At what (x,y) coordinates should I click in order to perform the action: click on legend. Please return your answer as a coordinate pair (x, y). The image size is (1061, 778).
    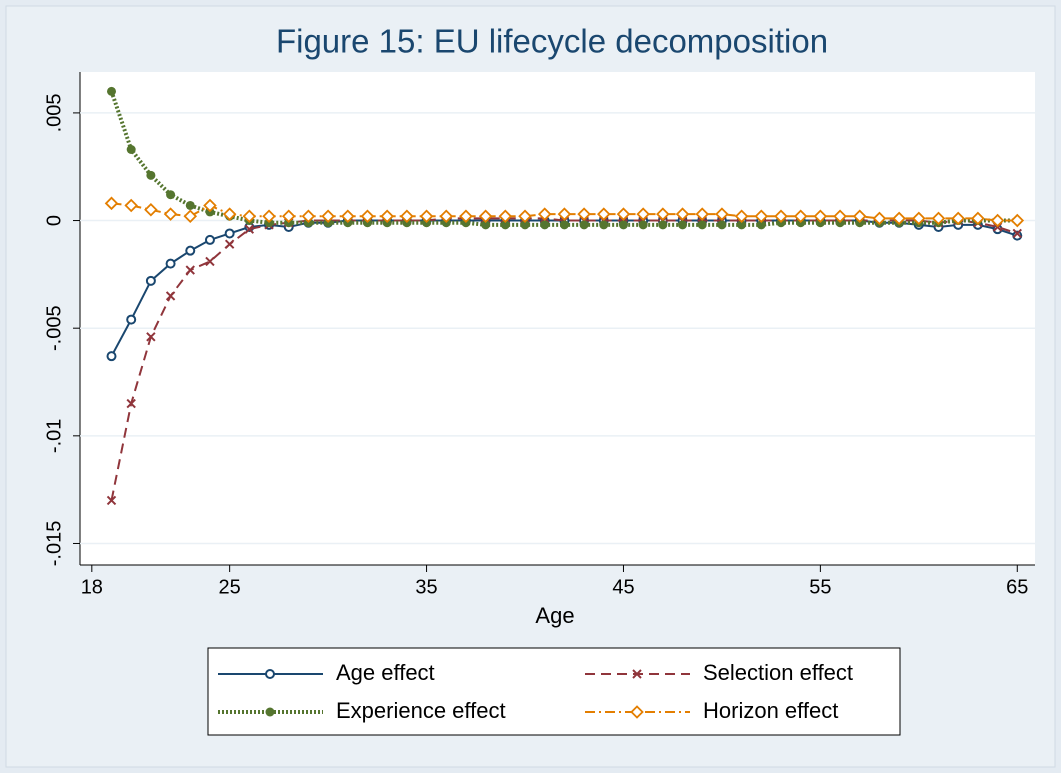
    Looking at the image, I should click on (554, 691).